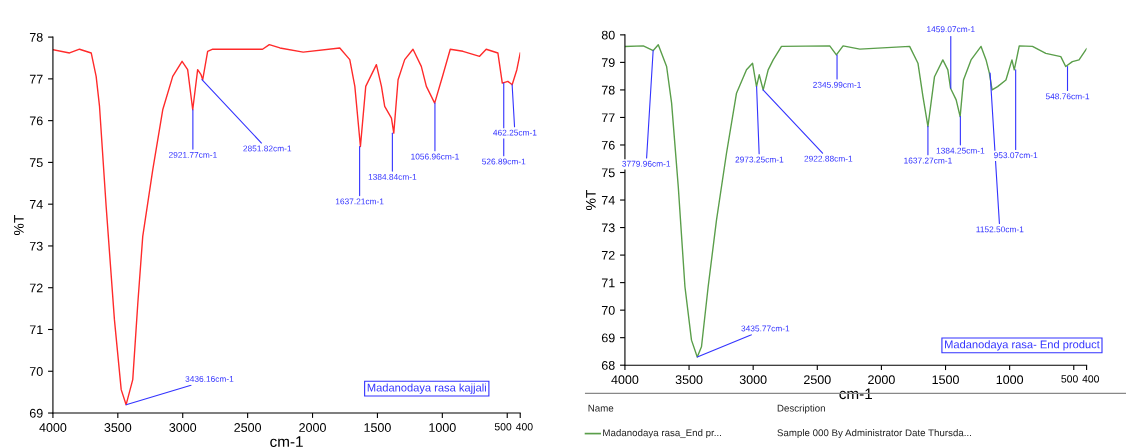 The image size is (1126, 447). I want to click on annotation: 2921.77cm-1, so click(192, 154).